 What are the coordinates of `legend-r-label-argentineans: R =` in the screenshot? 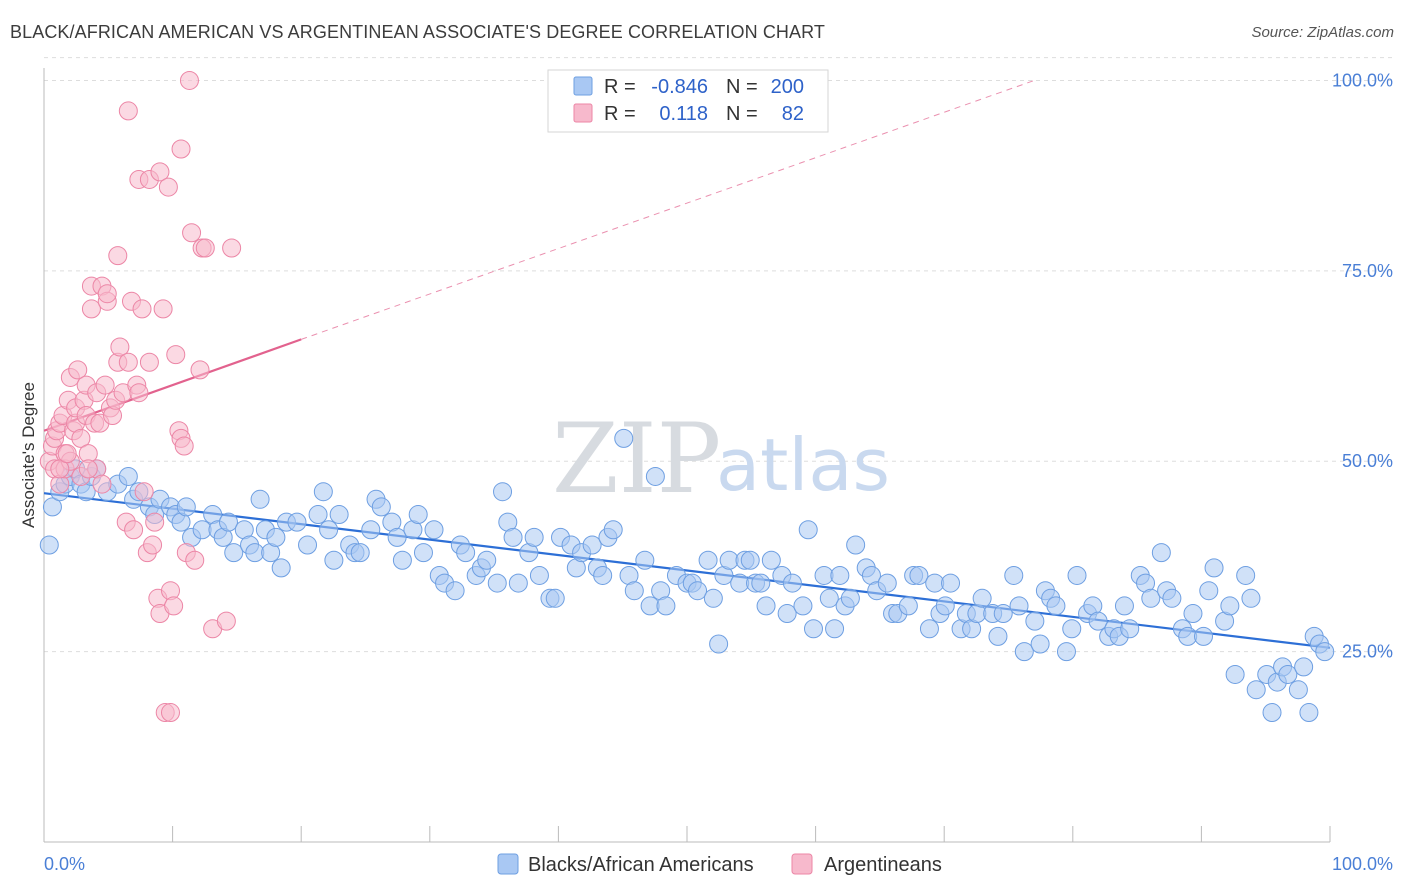 It's located at (620, 114).